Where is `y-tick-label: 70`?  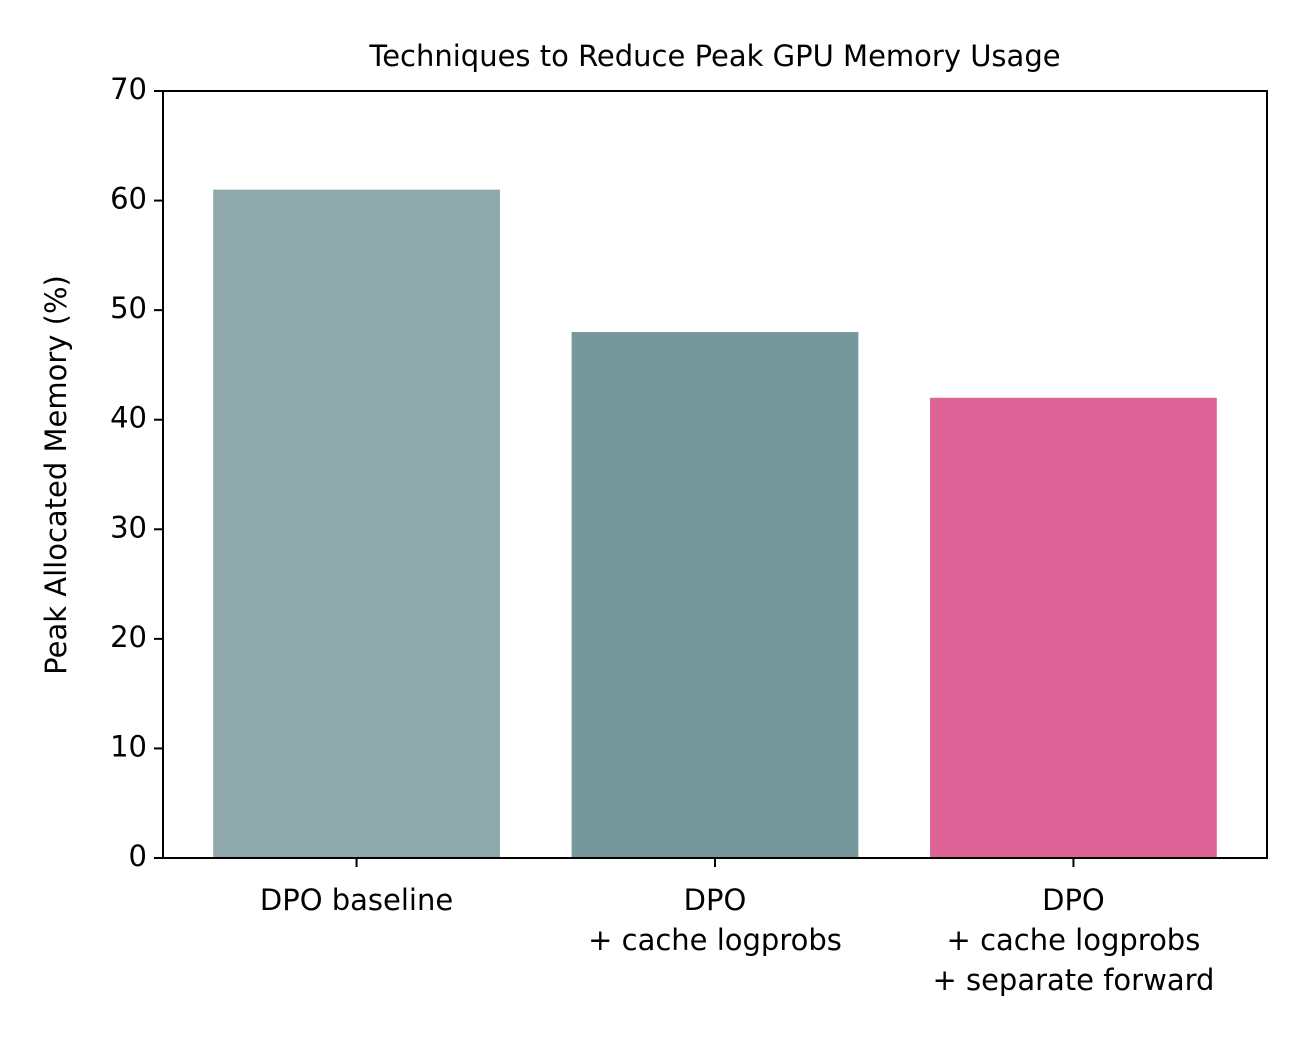
y-tick-label: 70 is located at coordinates (128, 89).